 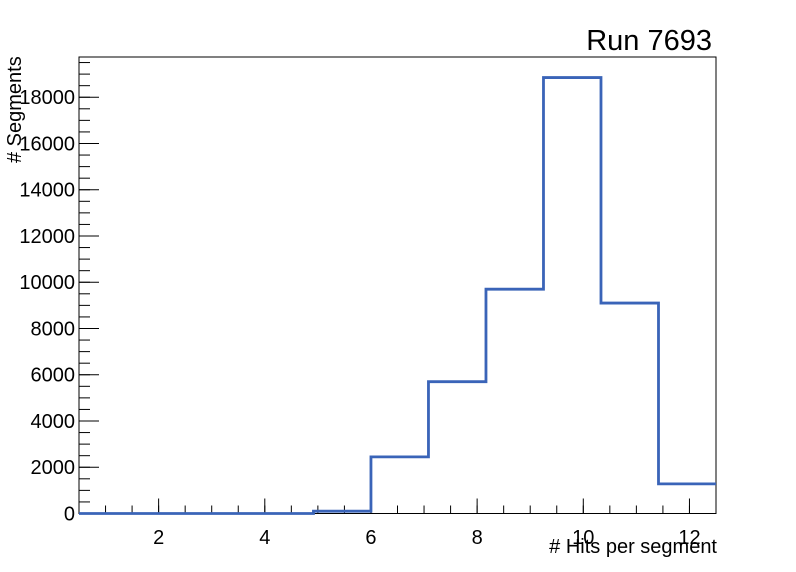 What do you see at coordinates (53, 422) in the screenshot?
I see `y-tick-label: 4000` at bounding box center [53, 422].